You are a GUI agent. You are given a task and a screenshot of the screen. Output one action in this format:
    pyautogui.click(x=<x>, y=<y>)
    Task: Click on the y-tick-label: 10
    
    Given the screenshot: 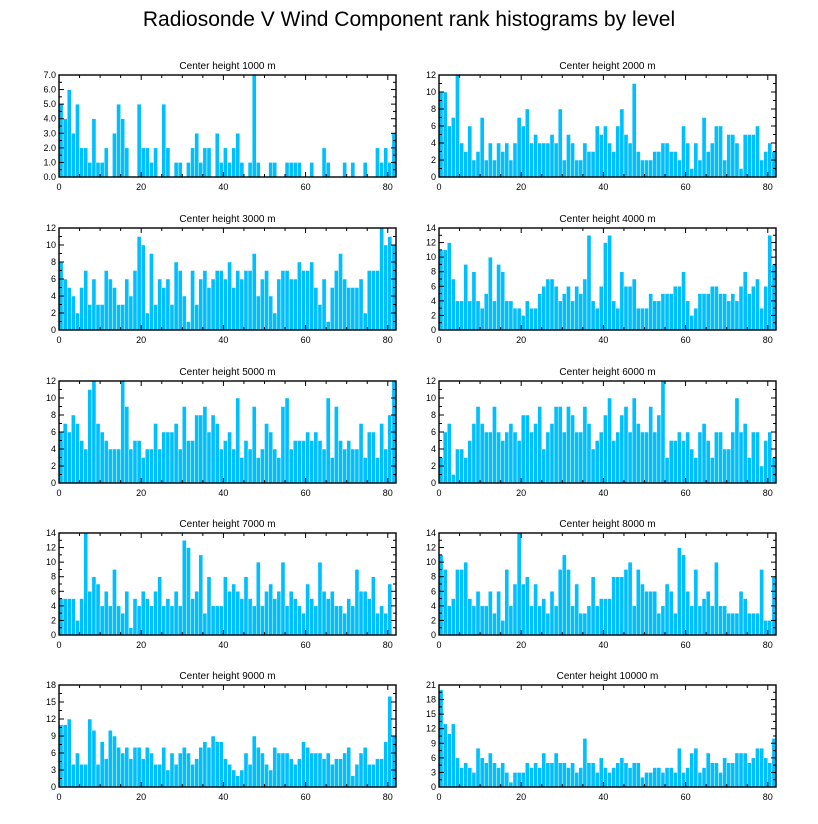 What is the action you would take?
    pyautogui.click(x=431, y=257)
    